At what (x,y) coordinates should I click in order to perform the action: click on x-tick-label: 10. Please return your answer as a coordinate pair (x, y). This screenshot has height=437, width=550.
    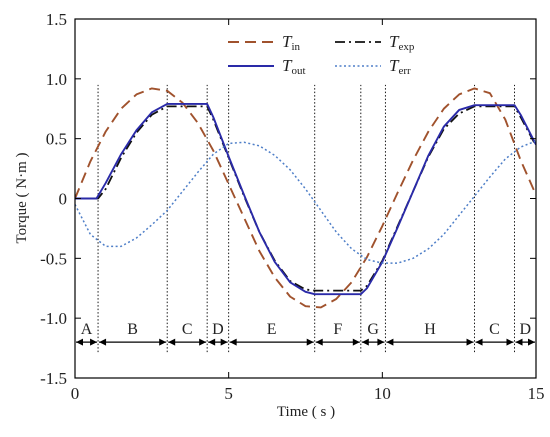
    Looking at the image, I should click on (382, 393).